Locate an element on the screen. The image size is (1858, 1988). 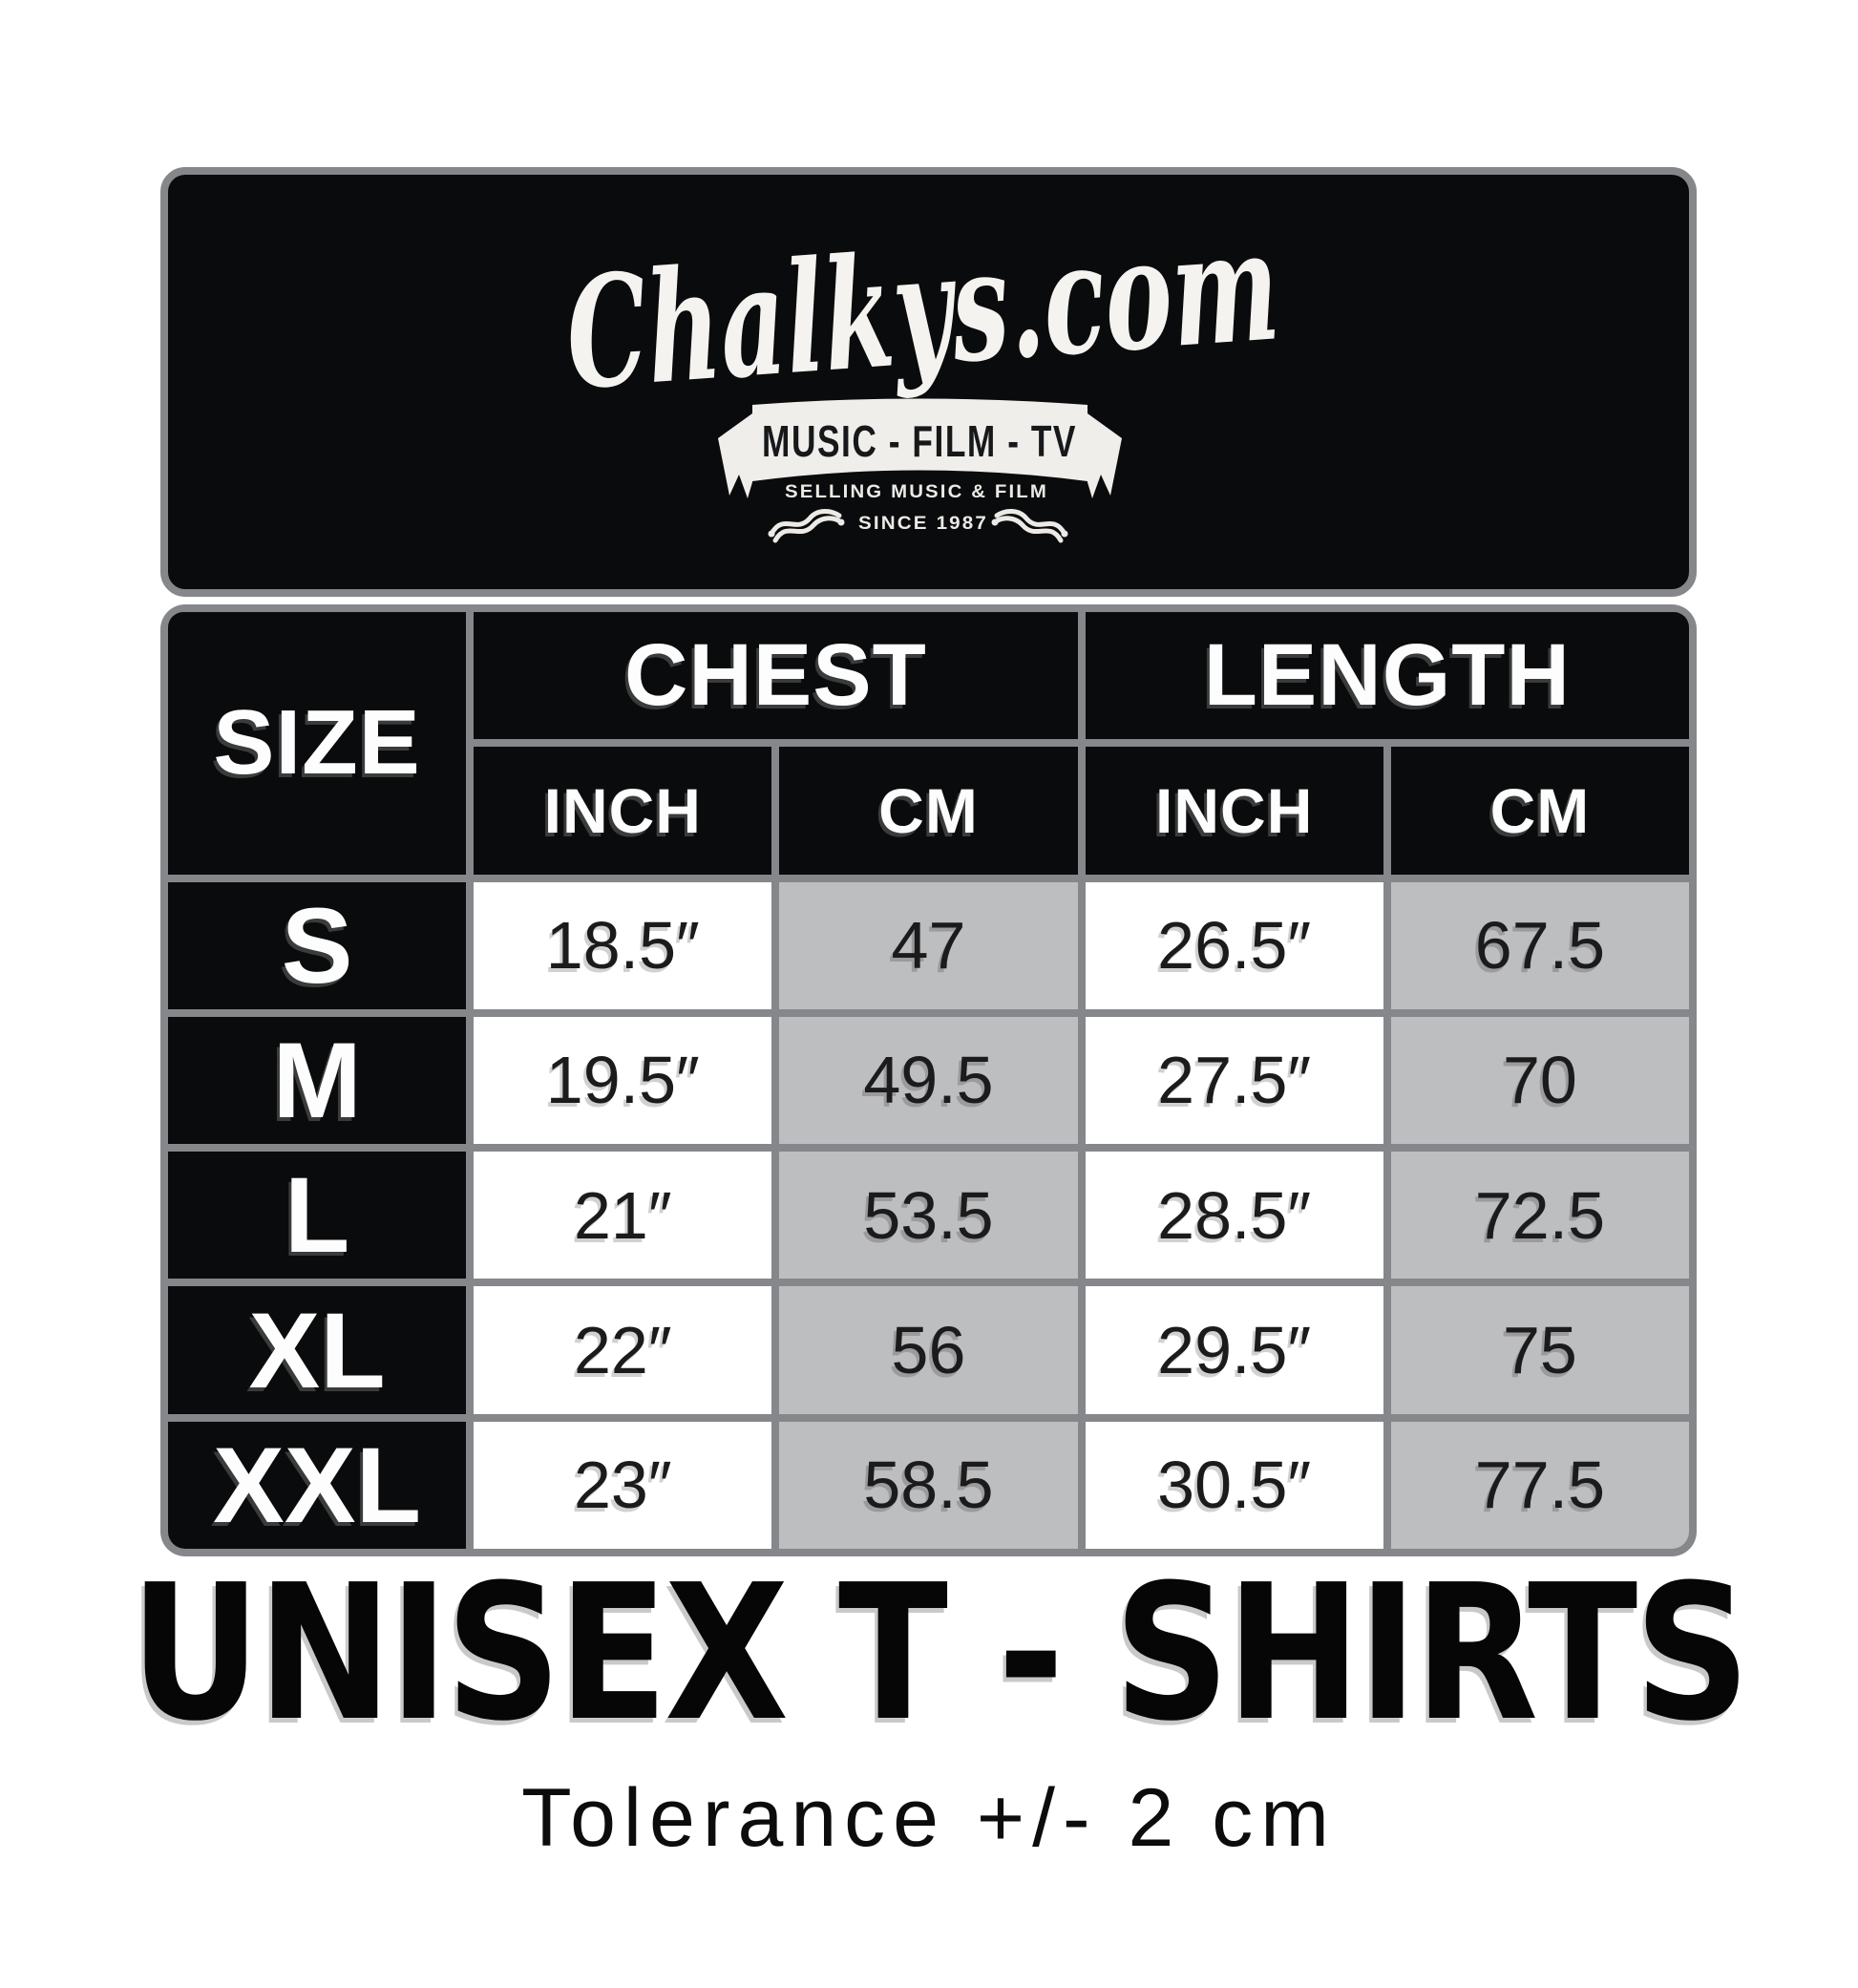
row-xl-length-inch: 29.5″ is located at coordinates (1234, 1350).